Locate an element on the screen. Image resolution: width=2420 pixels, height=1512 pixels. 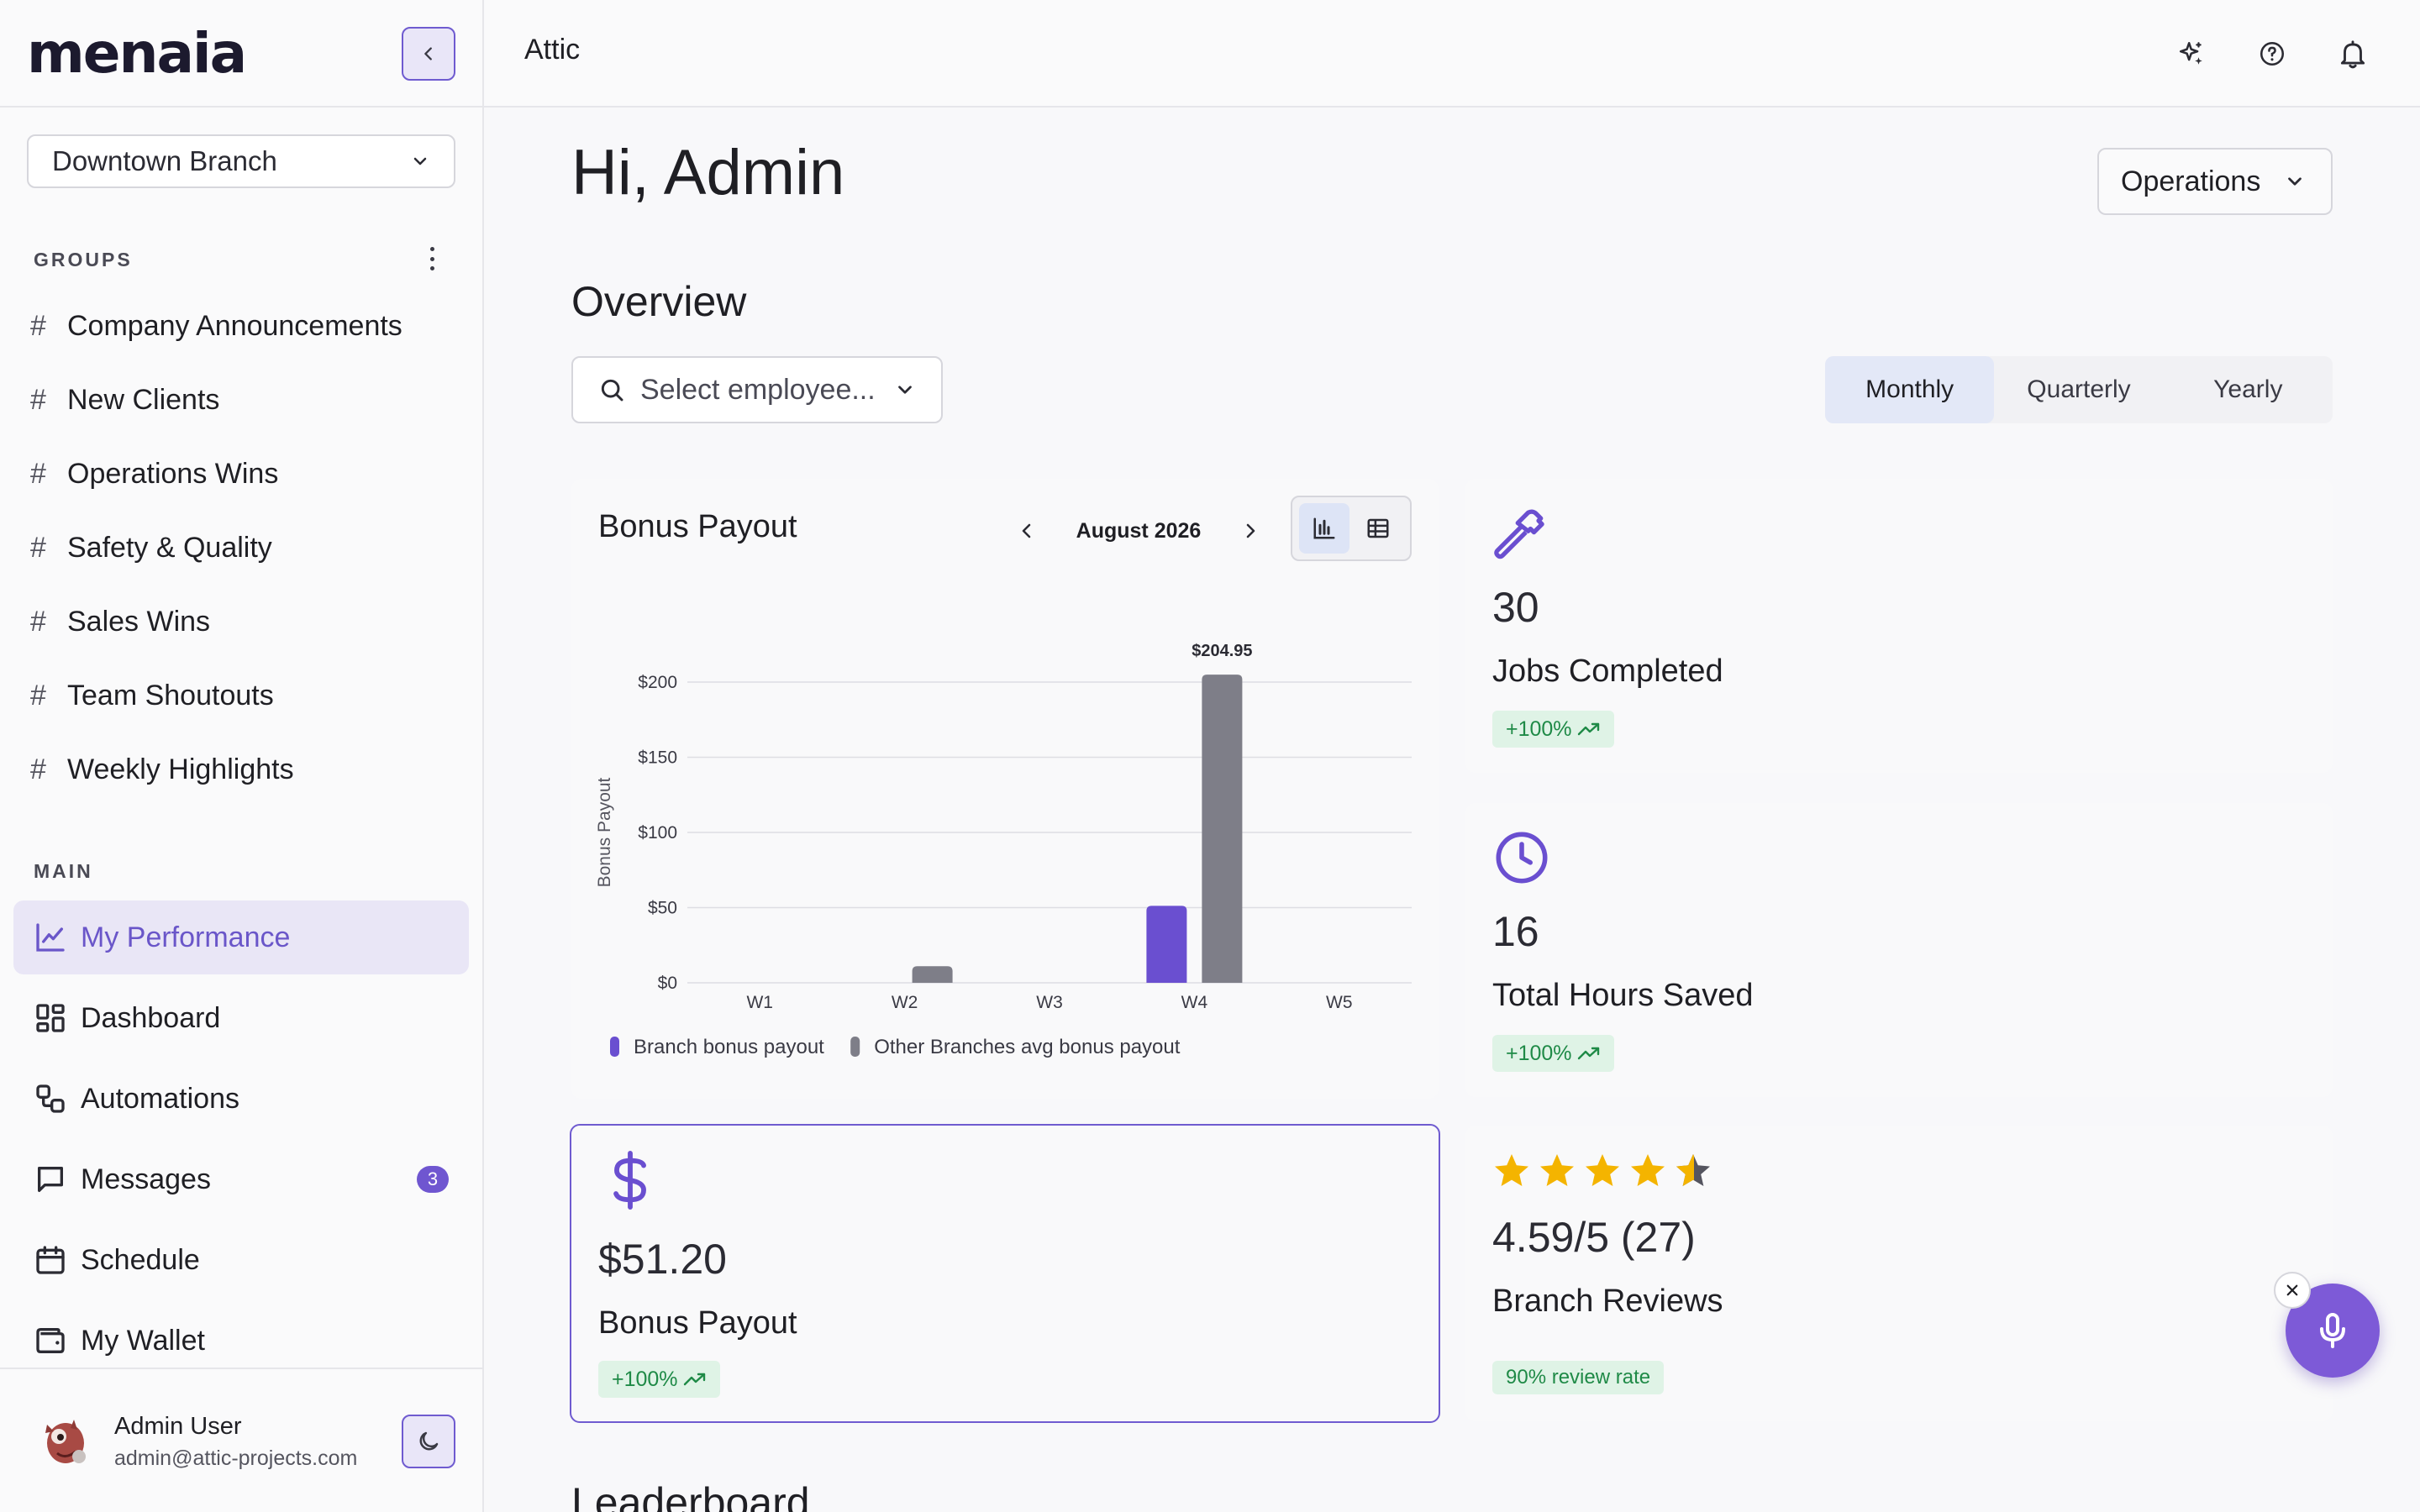
review-rate-badge: 90% review rate is located at coordinates (1578, 1377).